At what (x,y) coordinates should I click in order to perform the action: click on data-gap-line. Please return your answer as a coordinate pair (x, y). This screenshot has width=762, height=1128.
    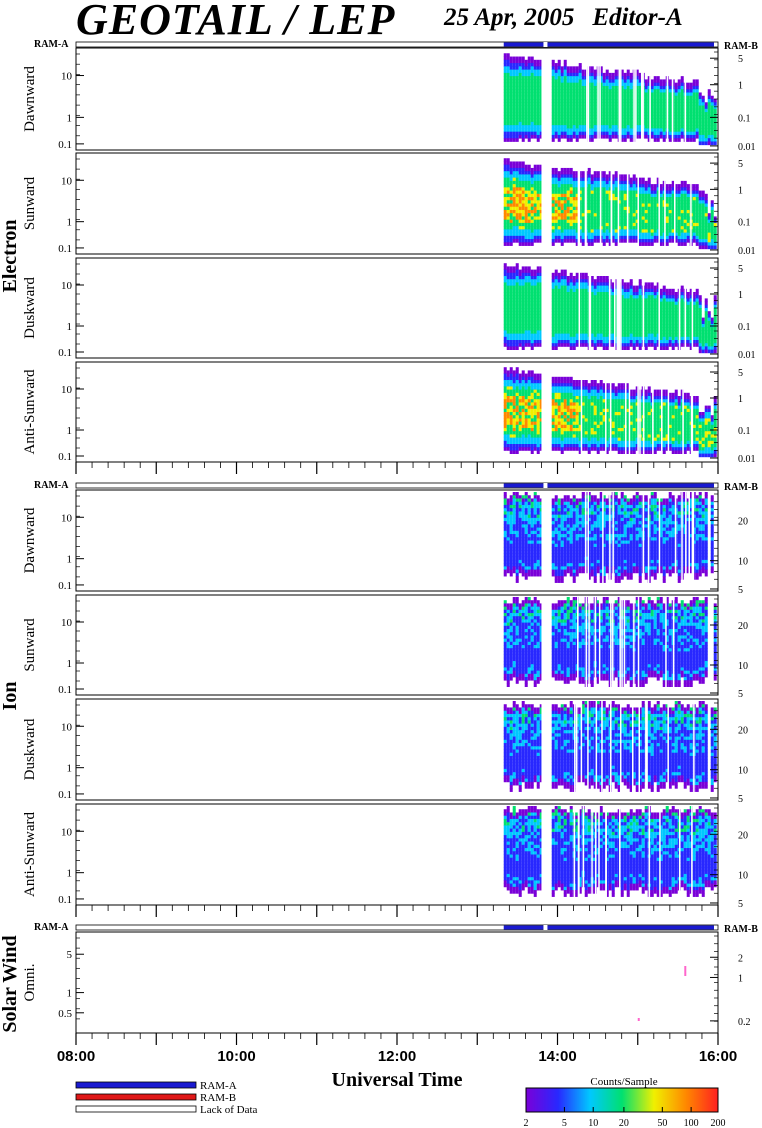
    Looking at the image, I should click on (685, 99).